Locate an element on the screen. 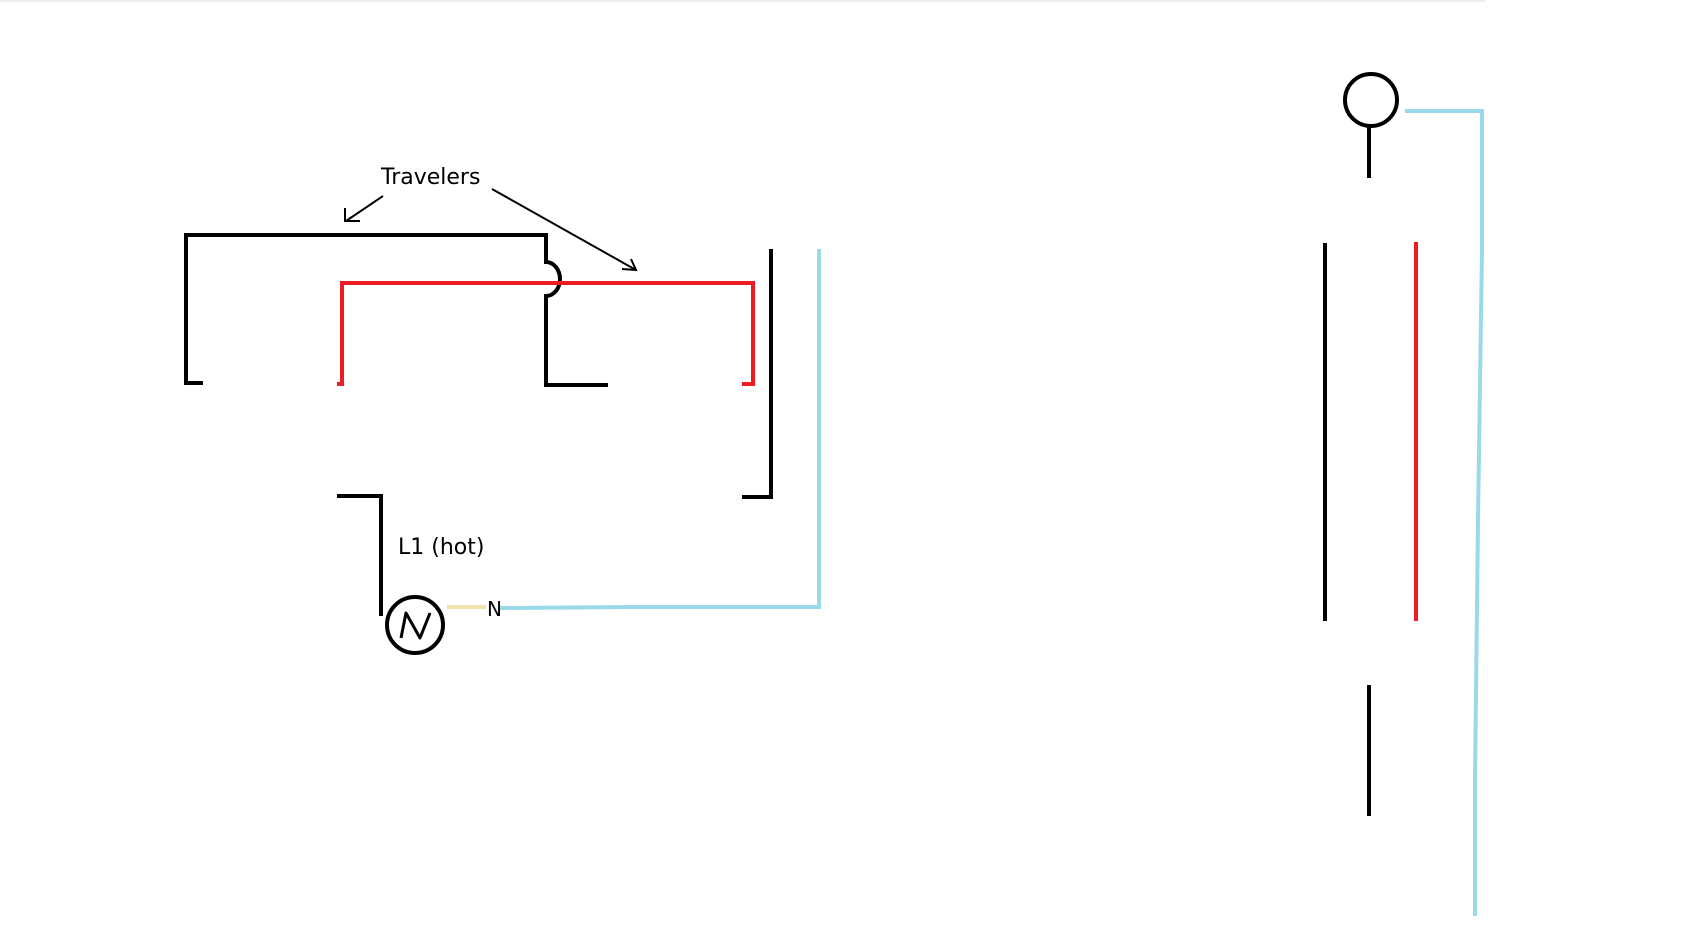  hot-label: L1 (hot) is located at coordinates (441, 547).